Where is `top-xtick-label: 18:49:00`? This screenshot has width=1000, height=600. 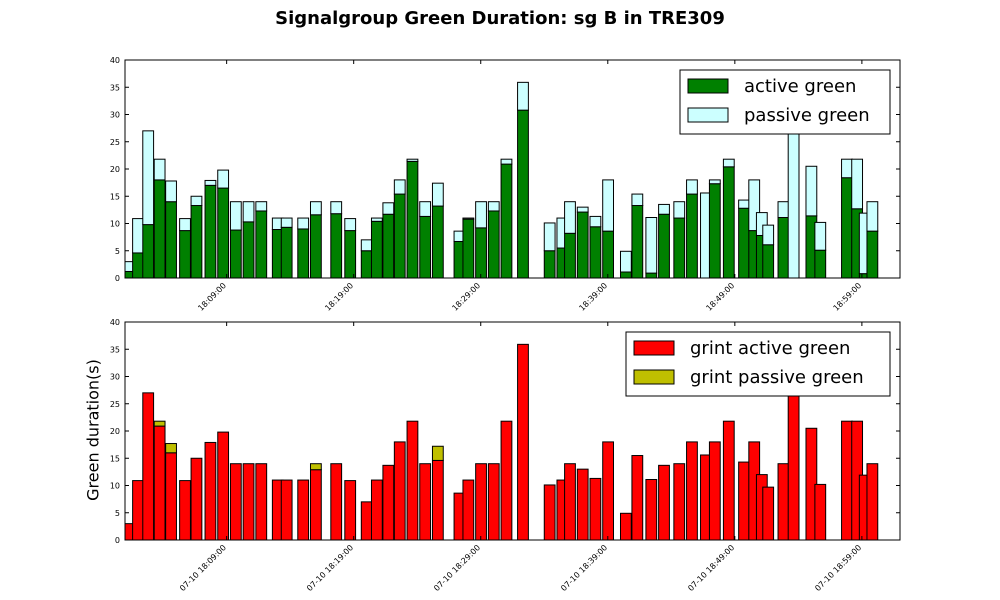
top-xtick-label: 18:49:00 is located at coordinates (720, 297).